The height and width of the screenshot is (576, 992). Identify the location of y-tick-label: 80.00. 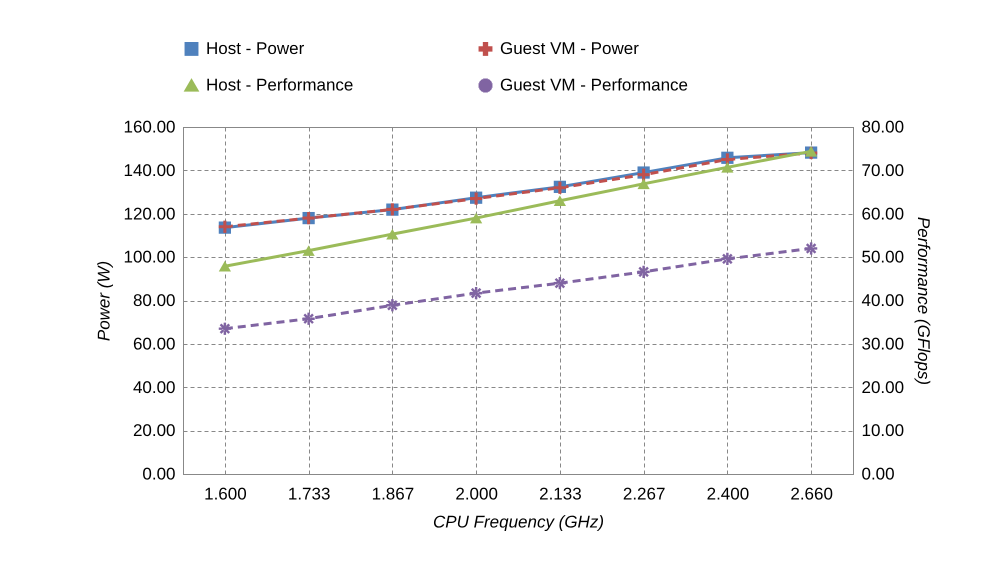
(154, 300).